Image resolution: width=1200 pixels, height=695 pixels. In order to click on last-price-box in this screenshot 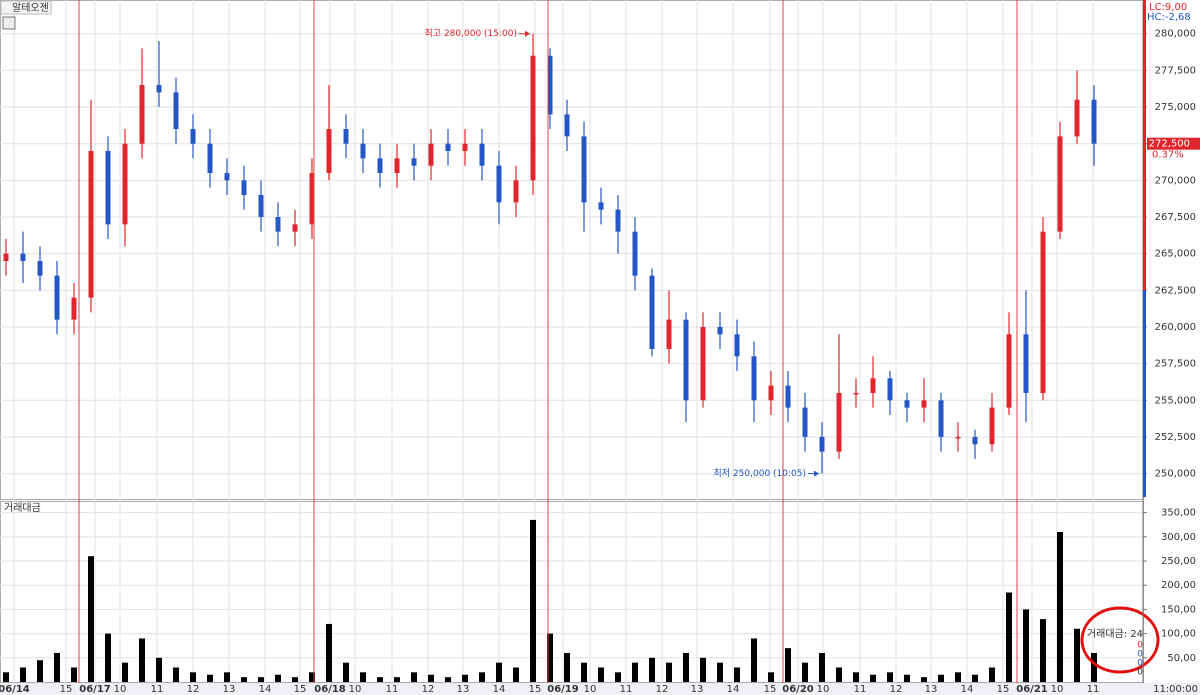, I will do `click(1173, 143)`.